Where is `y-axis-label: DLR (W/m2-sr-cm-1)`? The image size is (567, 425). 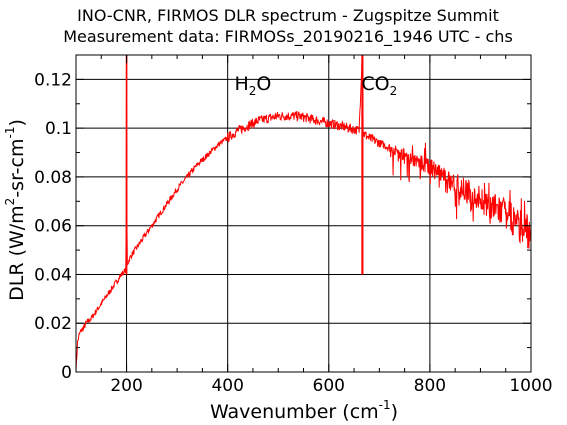 y-axis-label: DLR (W/m2-sr-cm-1) is located at coordinates (15, 210).